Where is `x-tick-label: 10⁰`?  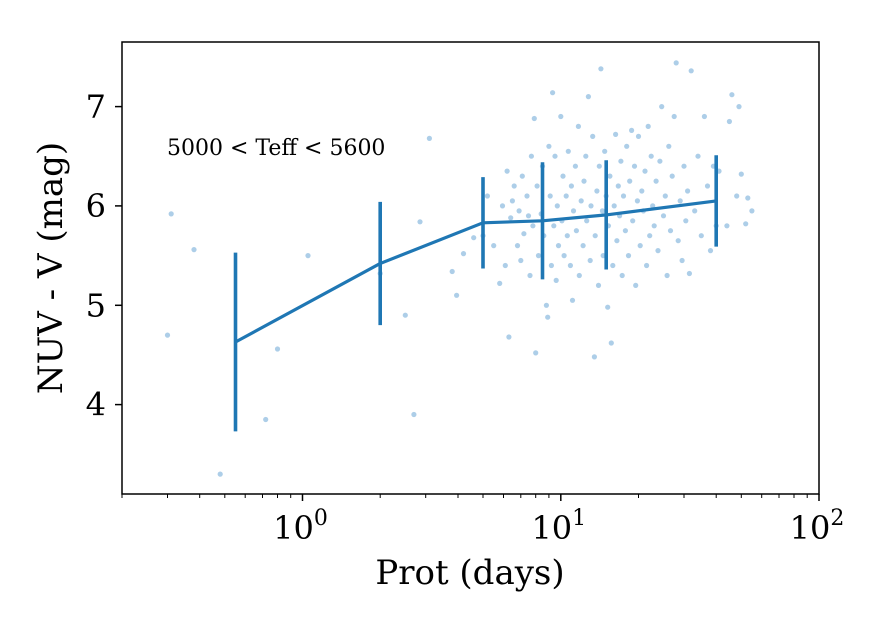 x-tick-label: 10⁰ is located at coordinates (300, 526).